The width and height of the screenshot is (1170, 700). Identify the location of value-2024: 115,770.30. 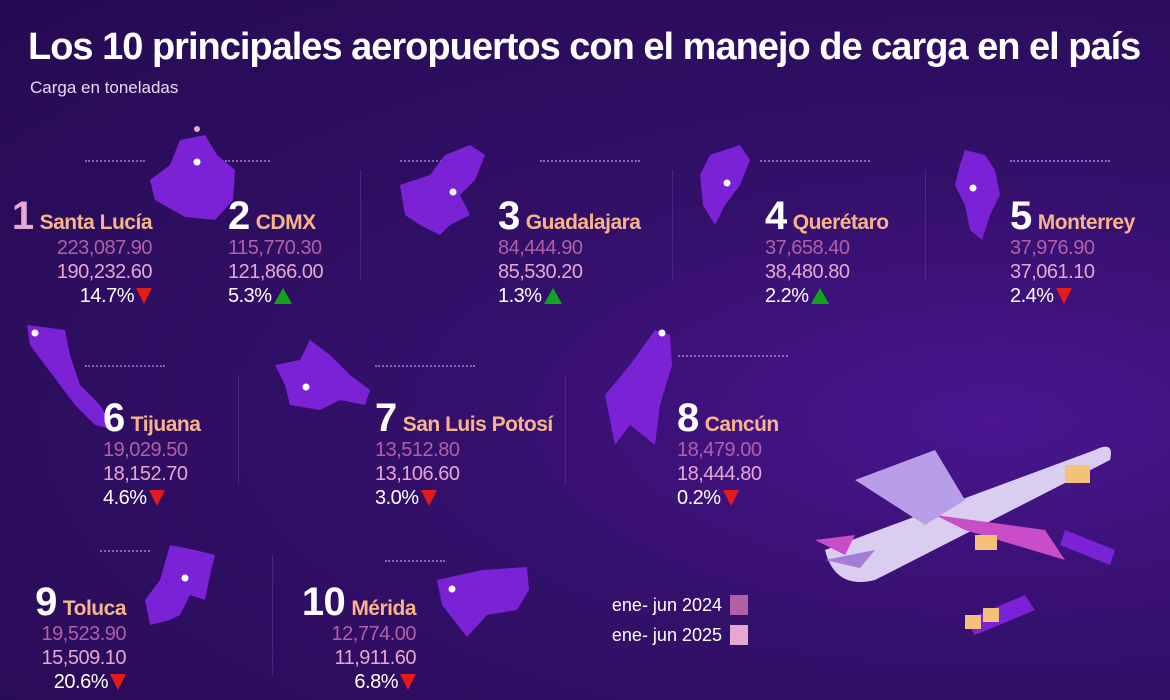
(275, 248).